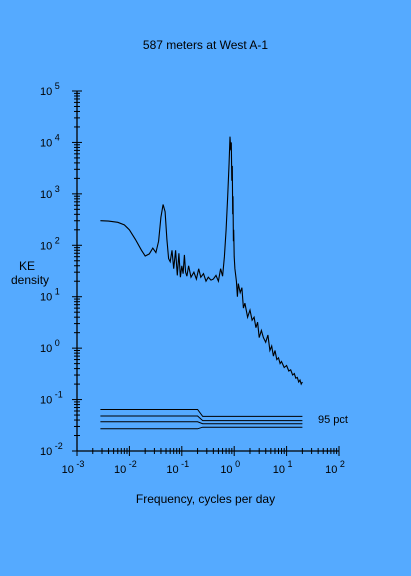  Describe the element at coordinates (205, 499) in the screenshot. I see `x-axis-label: Frequency, cycles per day` at that location.